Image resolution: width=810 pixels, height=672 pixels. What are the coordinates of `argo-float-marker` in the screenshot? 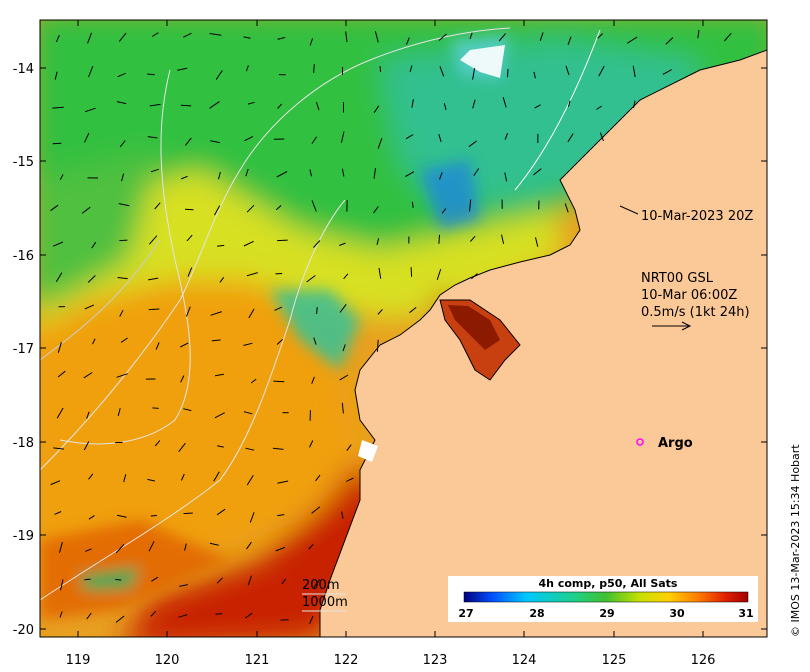 It's located at (640, 442).